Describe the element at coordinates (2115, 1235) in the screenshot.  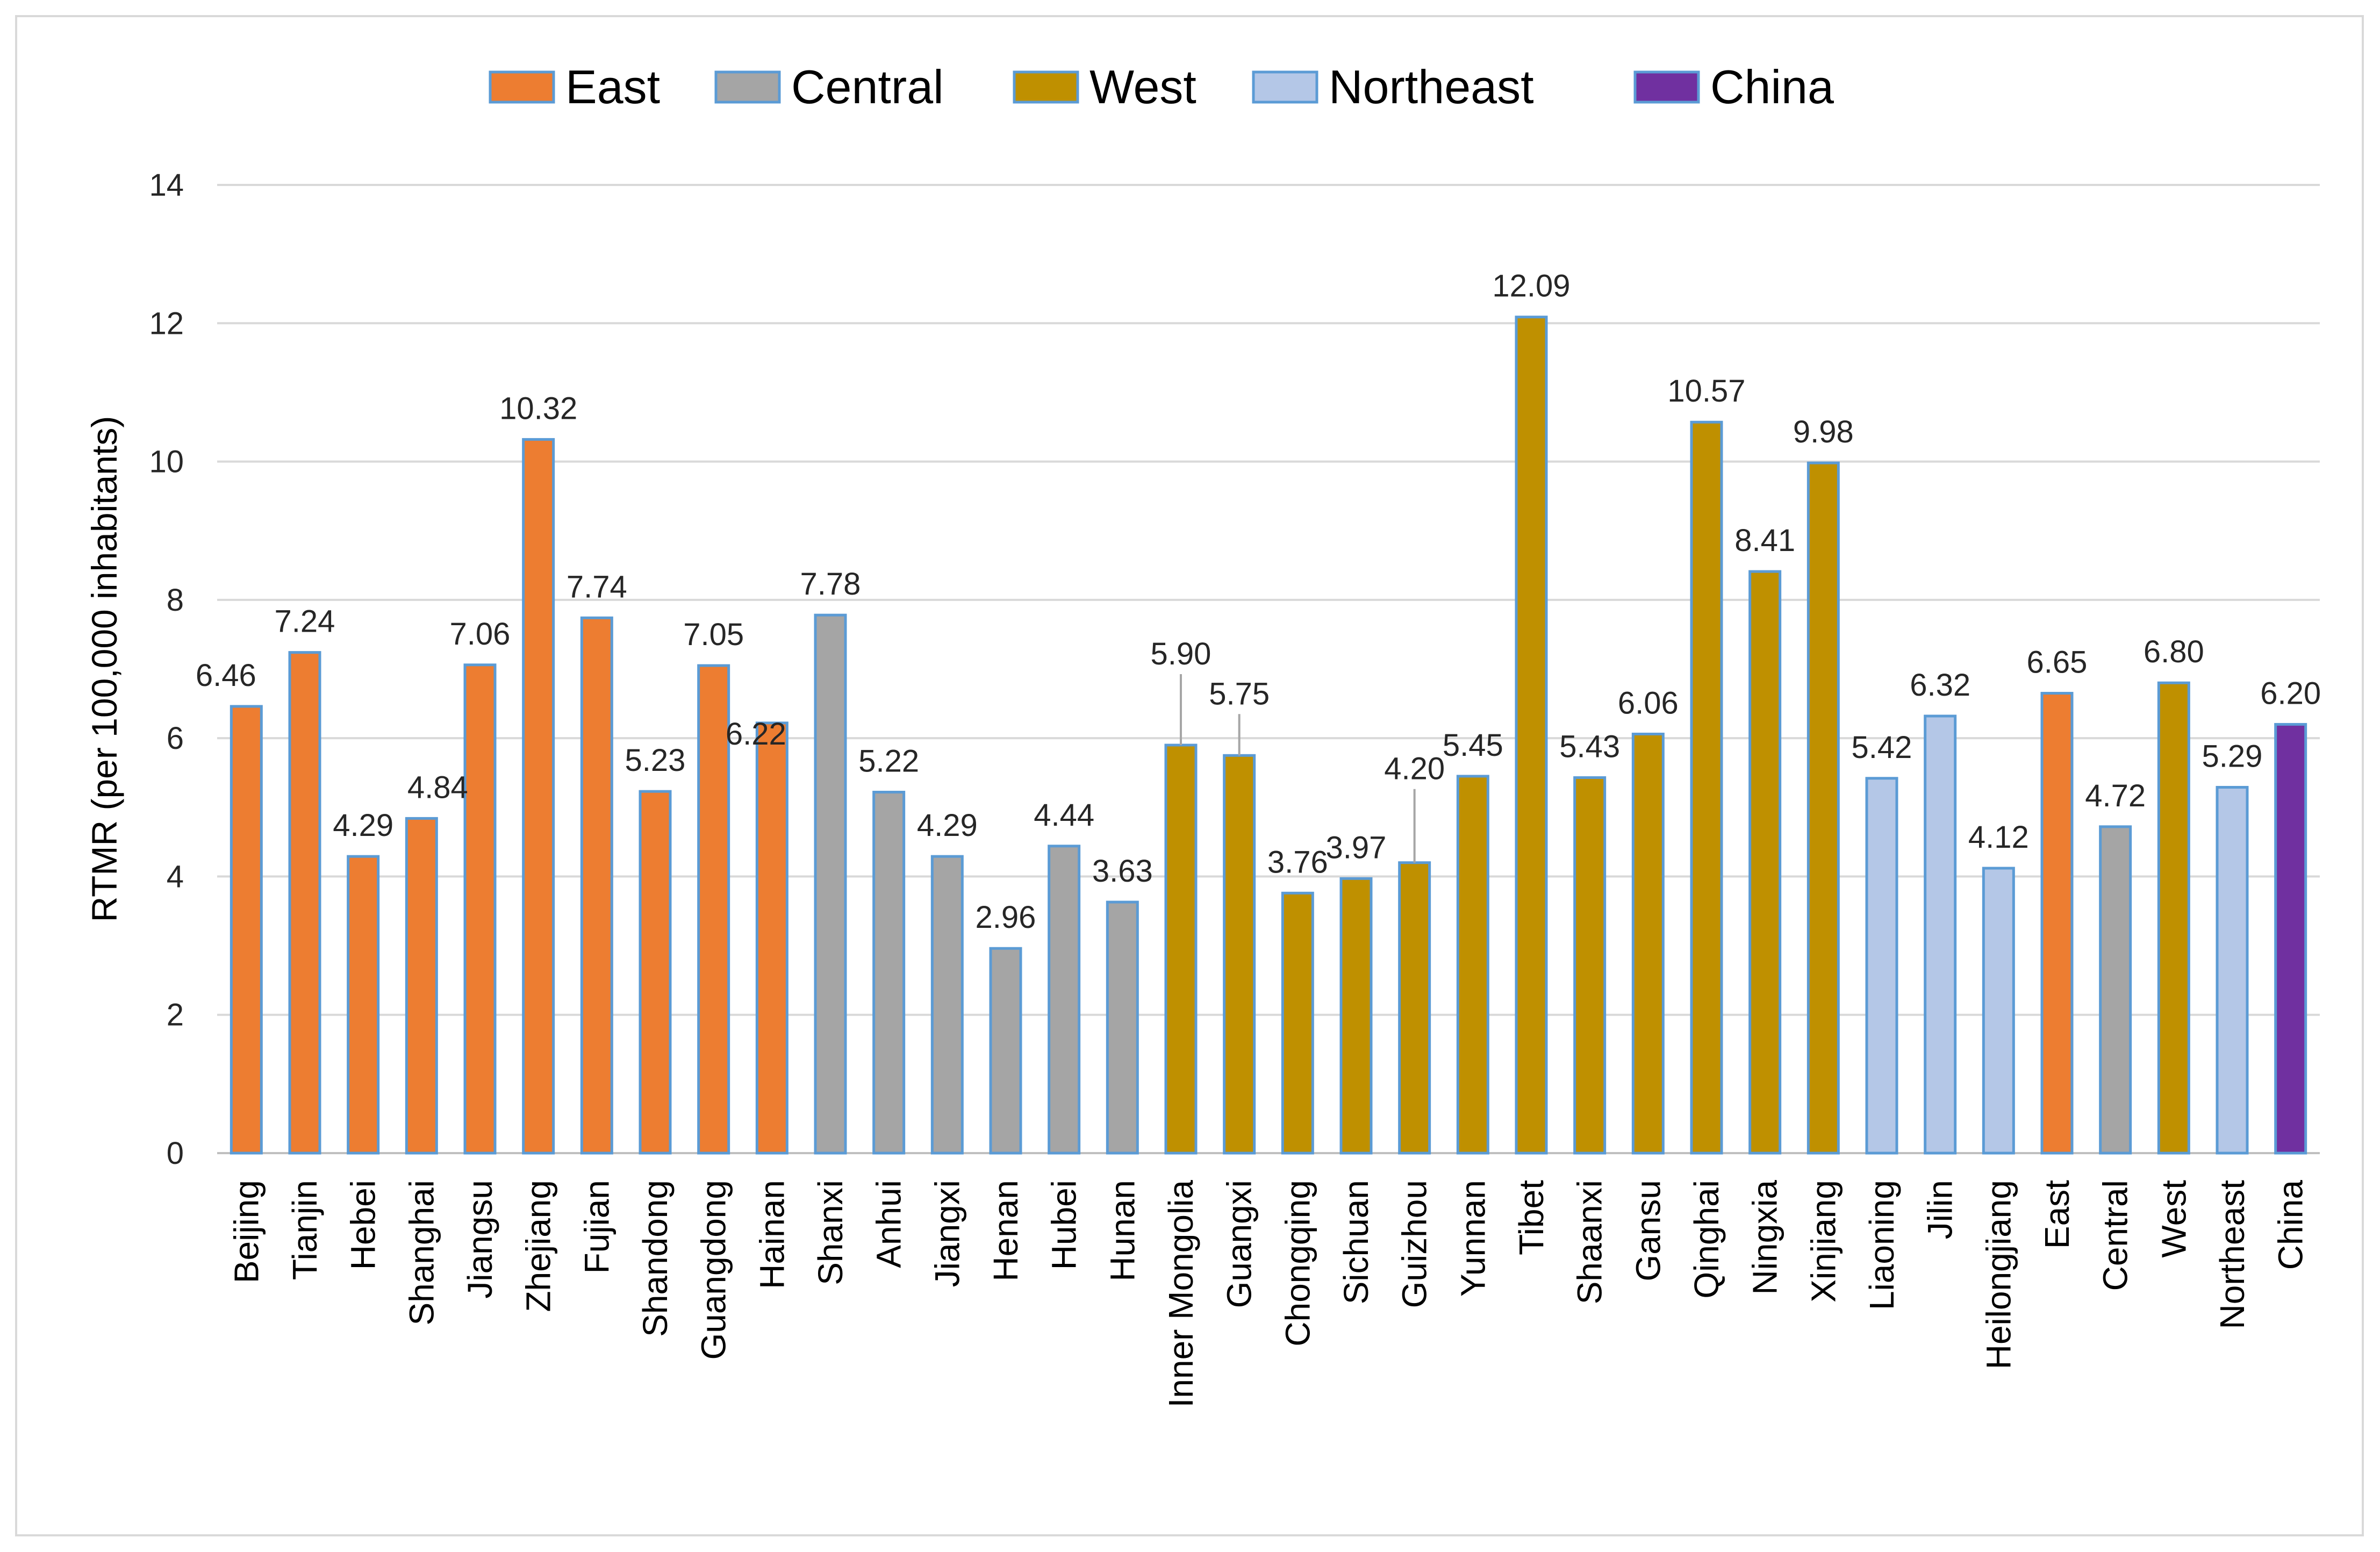
I see `category-label: Central` at that location.